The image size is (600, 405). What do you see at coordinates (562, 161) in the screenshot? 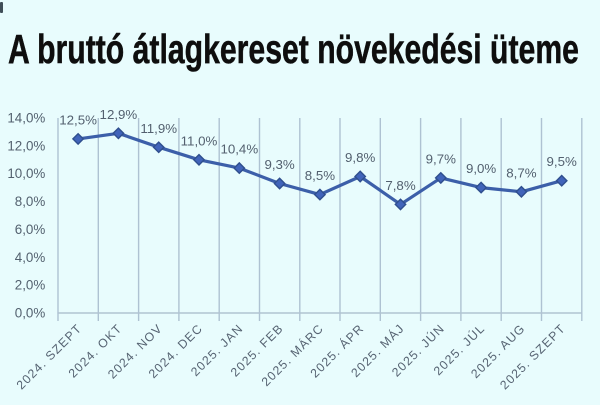
I see `svg-text: 9,5%` at bounding box center [562, 161].